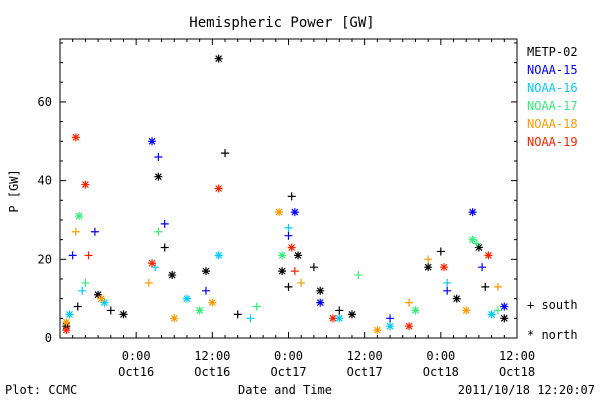 The height and width of the screenshot is (400, 600). What do you see at coordinates (517, 372) in the screenshot?
I see `x-tick-label-date: Oct18` at bounding box center [517, 372].